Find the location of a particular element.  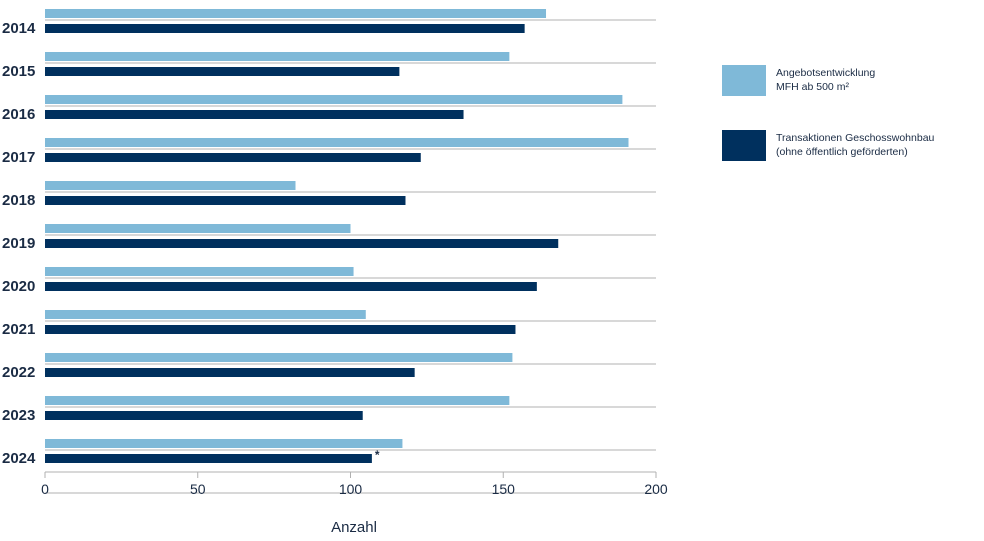

bar-transaktionen-2016 is located at coordinates (254, 114).